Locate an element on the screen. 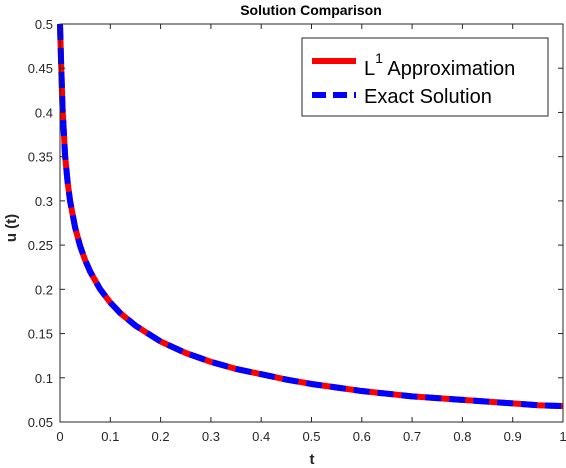 This screenshot has width=566, height=468. y-tick-label: 0.25 is located at coordinates (40, 245).